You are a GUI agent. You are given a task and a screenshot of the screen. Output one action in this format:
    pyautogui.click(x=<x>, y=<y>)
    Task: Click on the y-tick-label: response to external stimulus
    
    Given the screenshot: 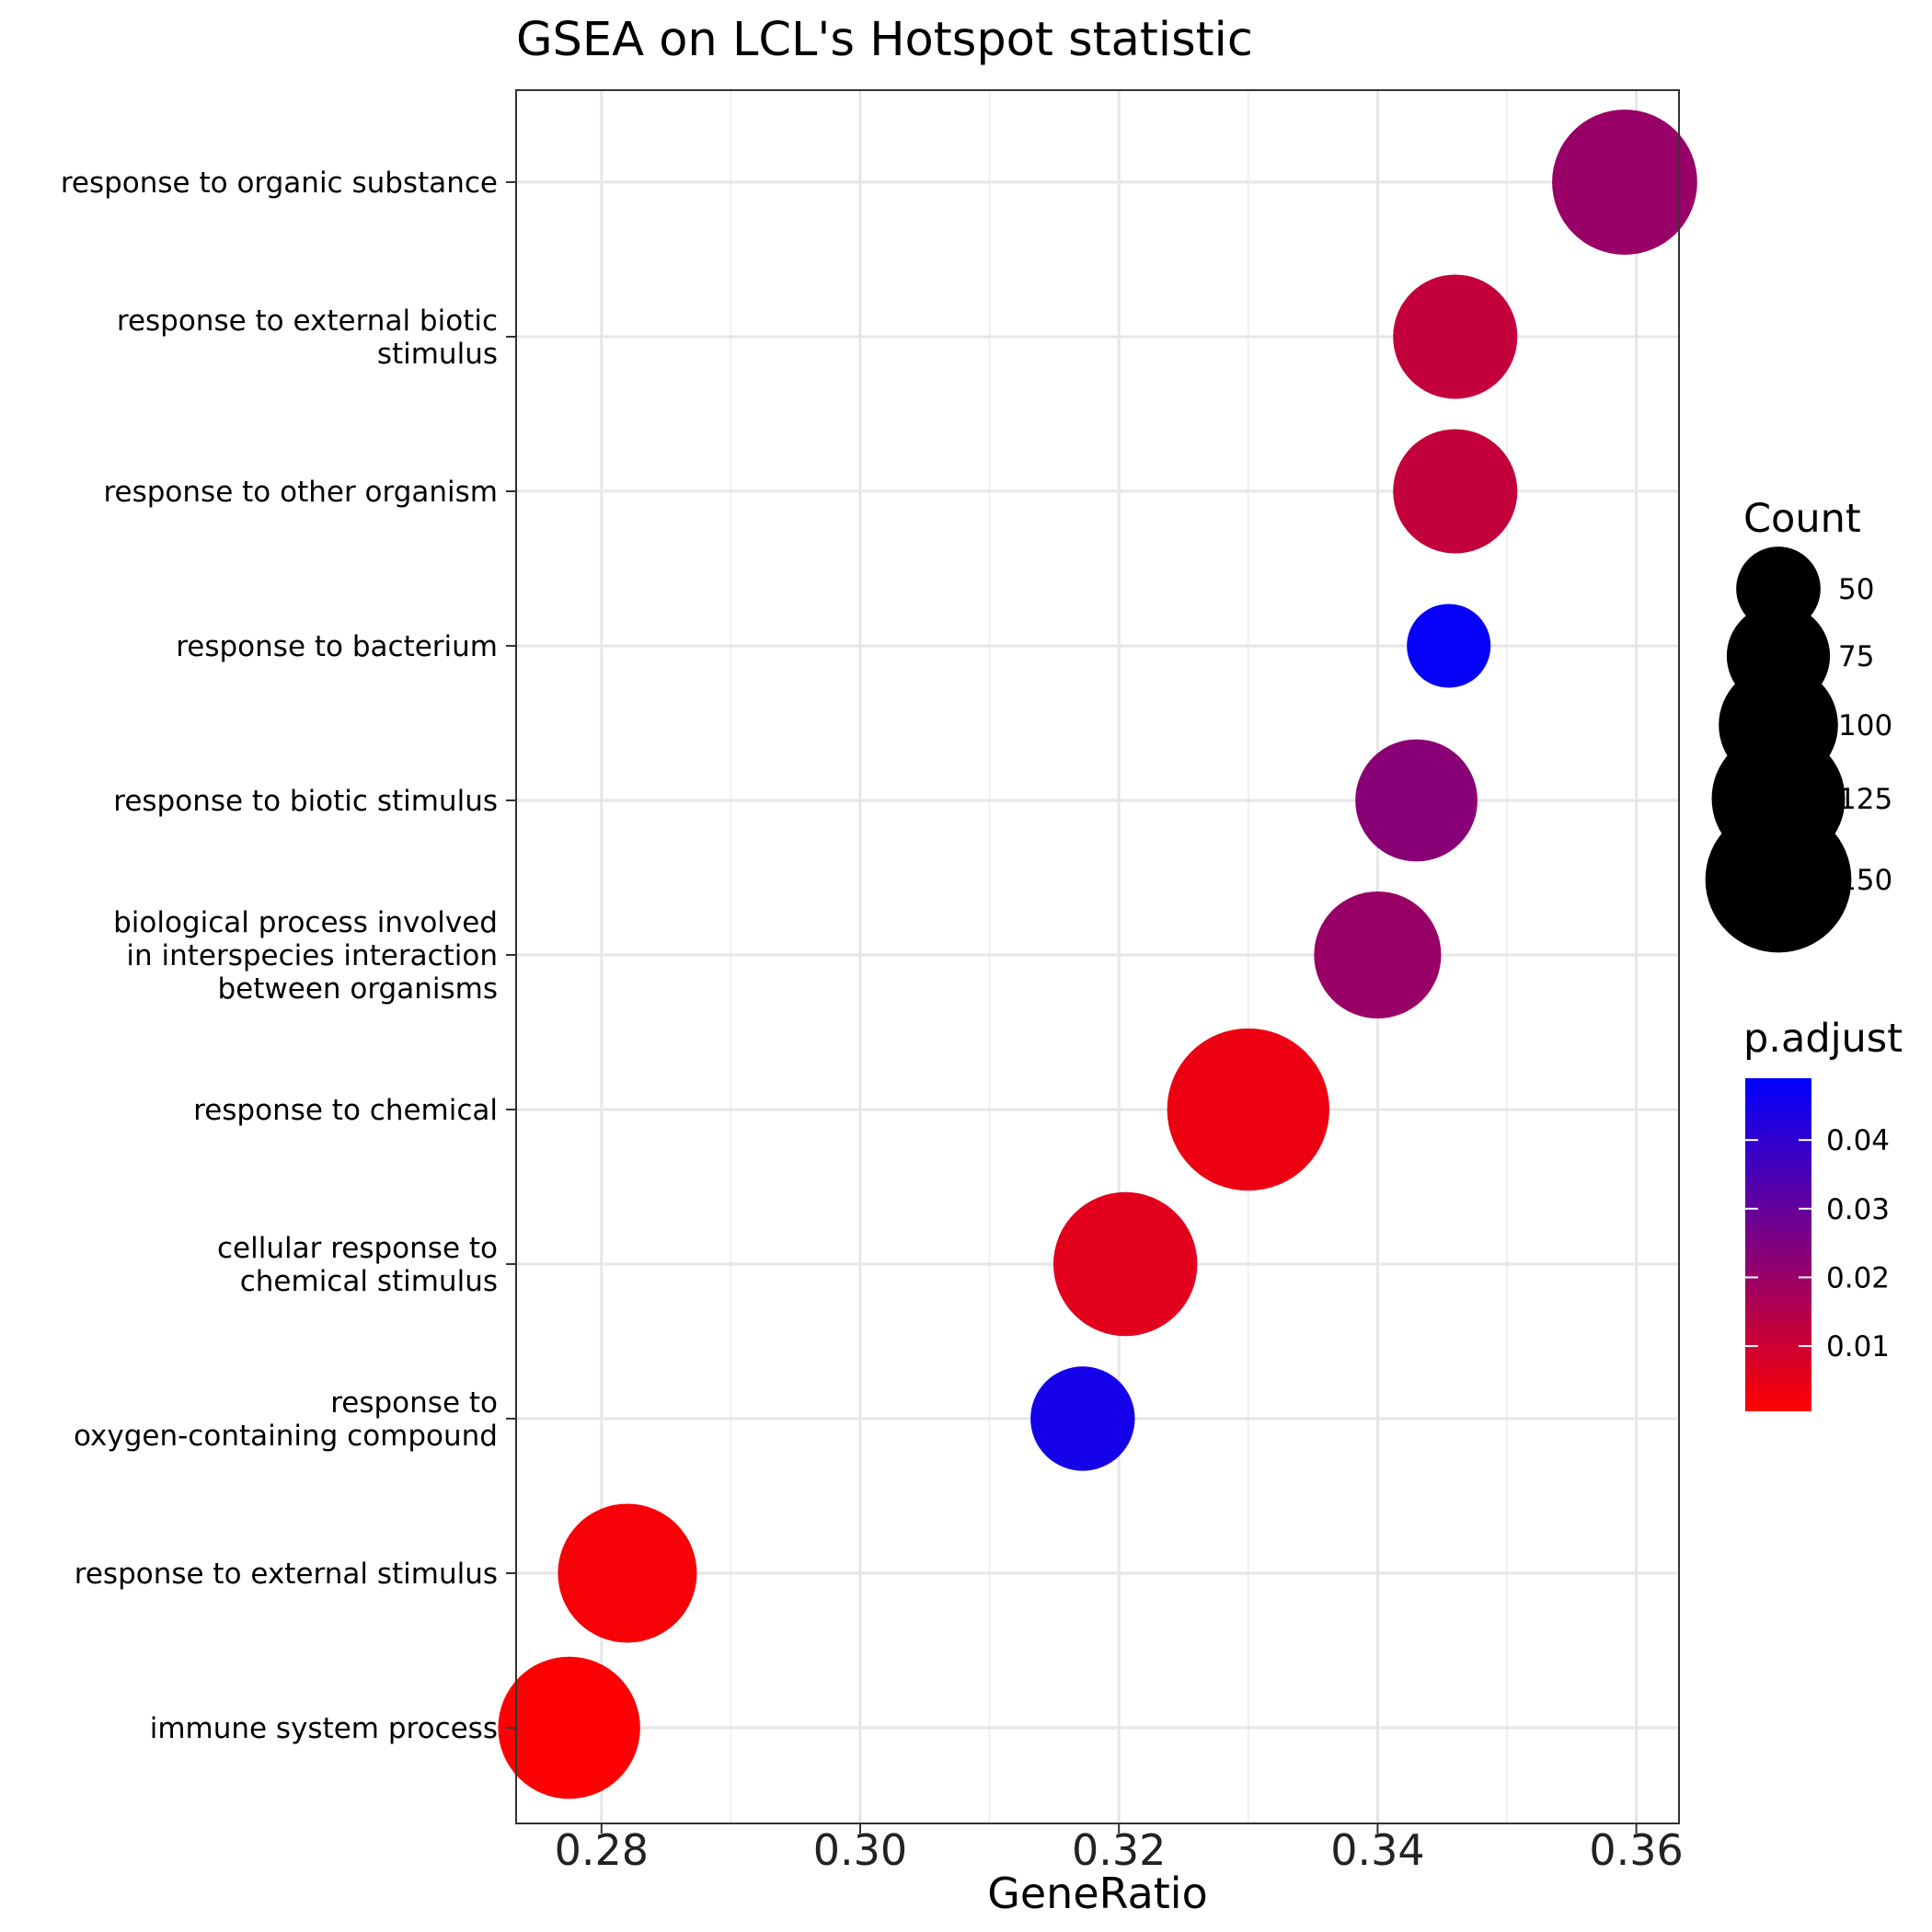 What is the action you would take?
    pyautogui.click(x=286, y=1574)
    